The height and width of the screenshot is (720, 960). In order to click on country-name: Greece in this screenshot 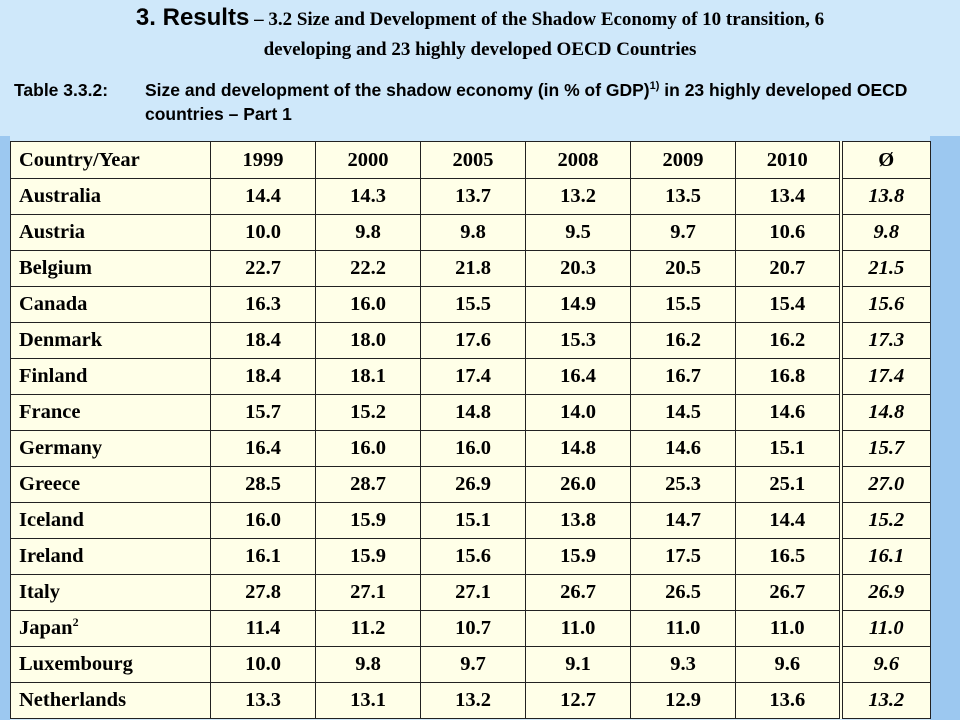, I will do `click(50, 484)`.